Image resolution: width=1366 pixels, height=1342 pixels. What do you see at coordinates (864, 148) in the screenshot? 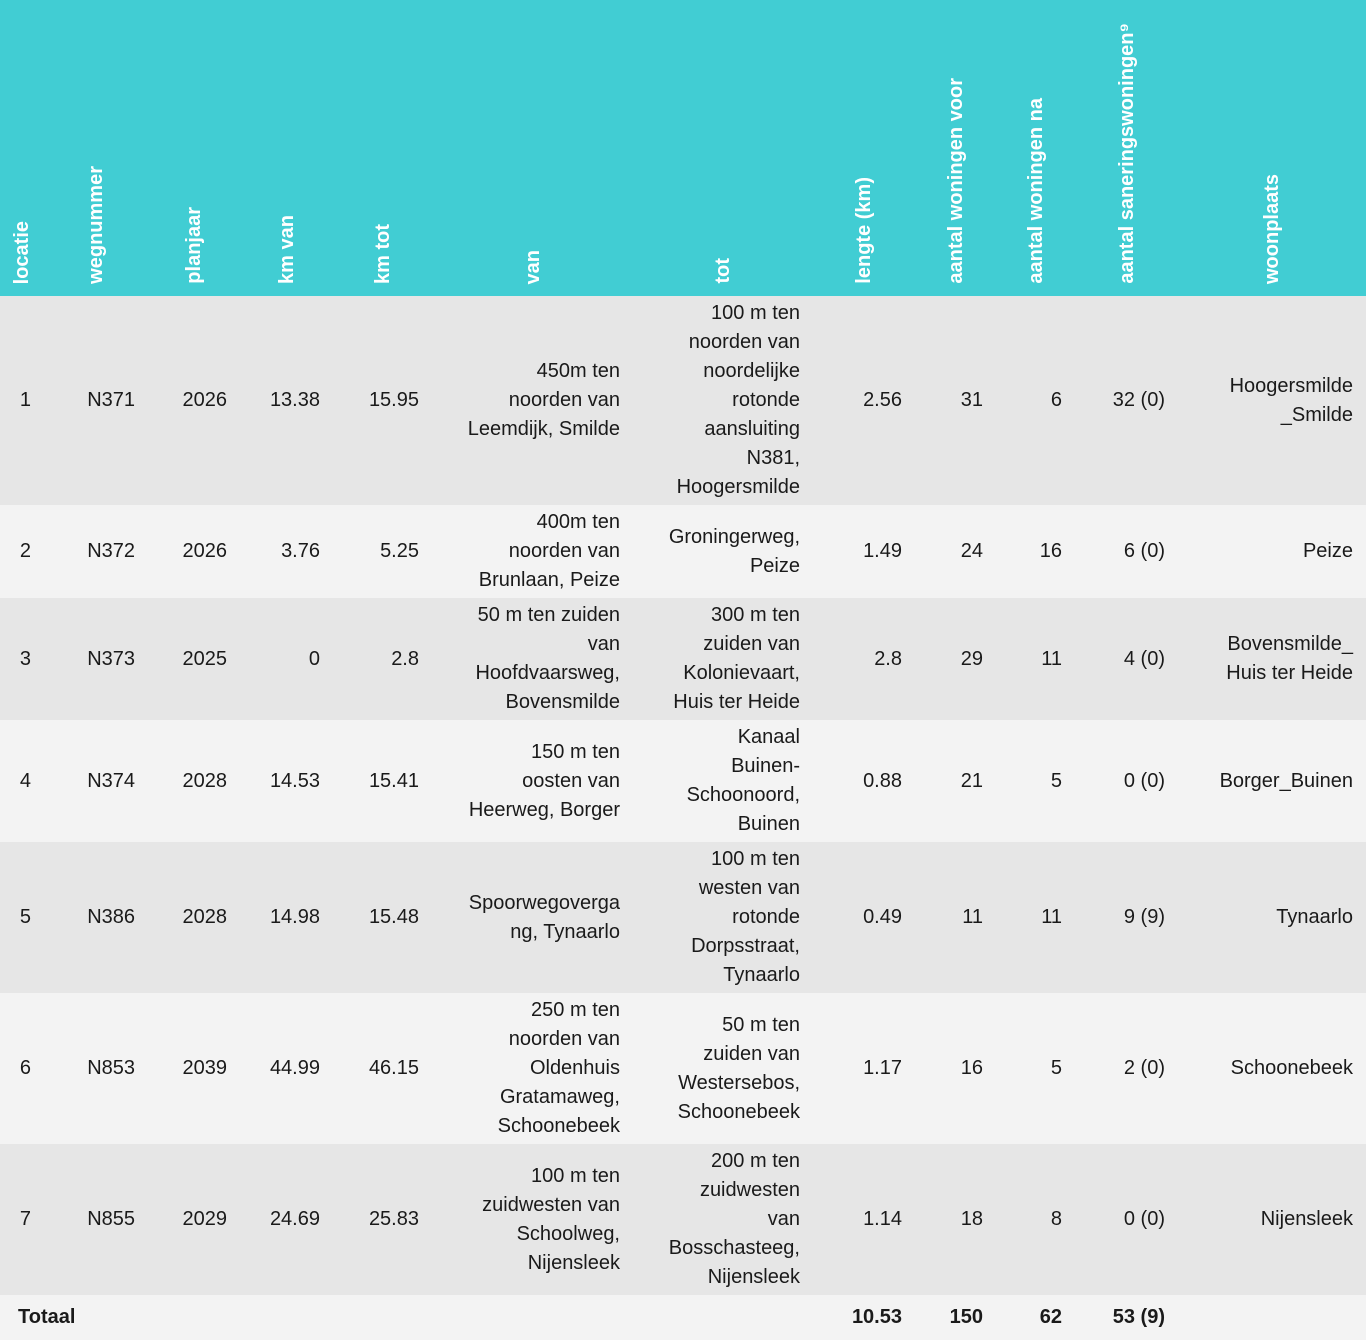
I see `column-header-lengte-km: lengte (km)` at bounding box center [864, 148].